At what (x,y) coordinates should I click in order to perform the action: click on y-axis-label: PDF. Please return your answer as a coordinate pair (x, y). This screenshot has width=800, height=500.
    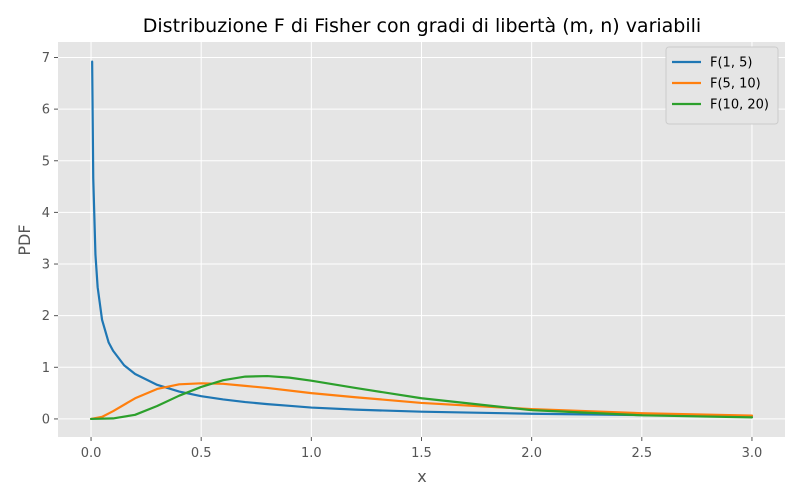
    Looking at the image, I should click on (24, 239).